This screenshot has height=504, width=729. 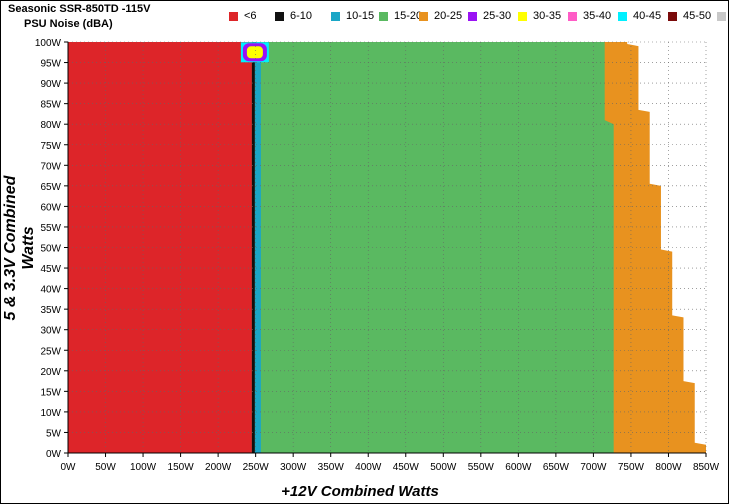 What do you see at coordinates (50, 351) in the screenshot?
I see `y-tick-label: 25W` at bounding box center [50, 351].